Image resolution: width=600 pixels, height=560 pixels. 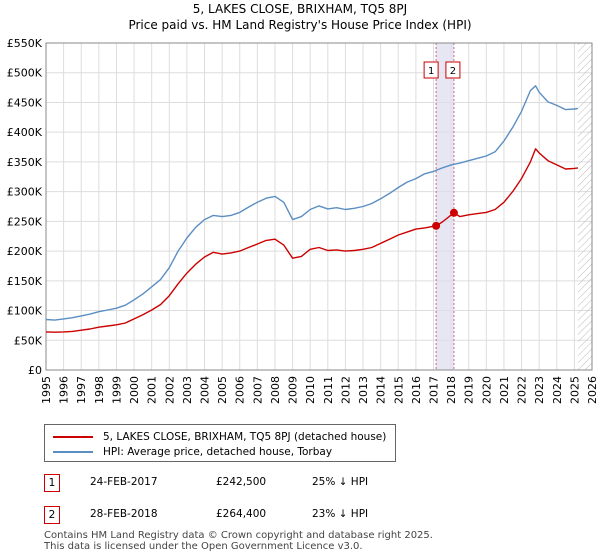 I want to click on x-tick-label: 1997, so click(x=81, y=390).